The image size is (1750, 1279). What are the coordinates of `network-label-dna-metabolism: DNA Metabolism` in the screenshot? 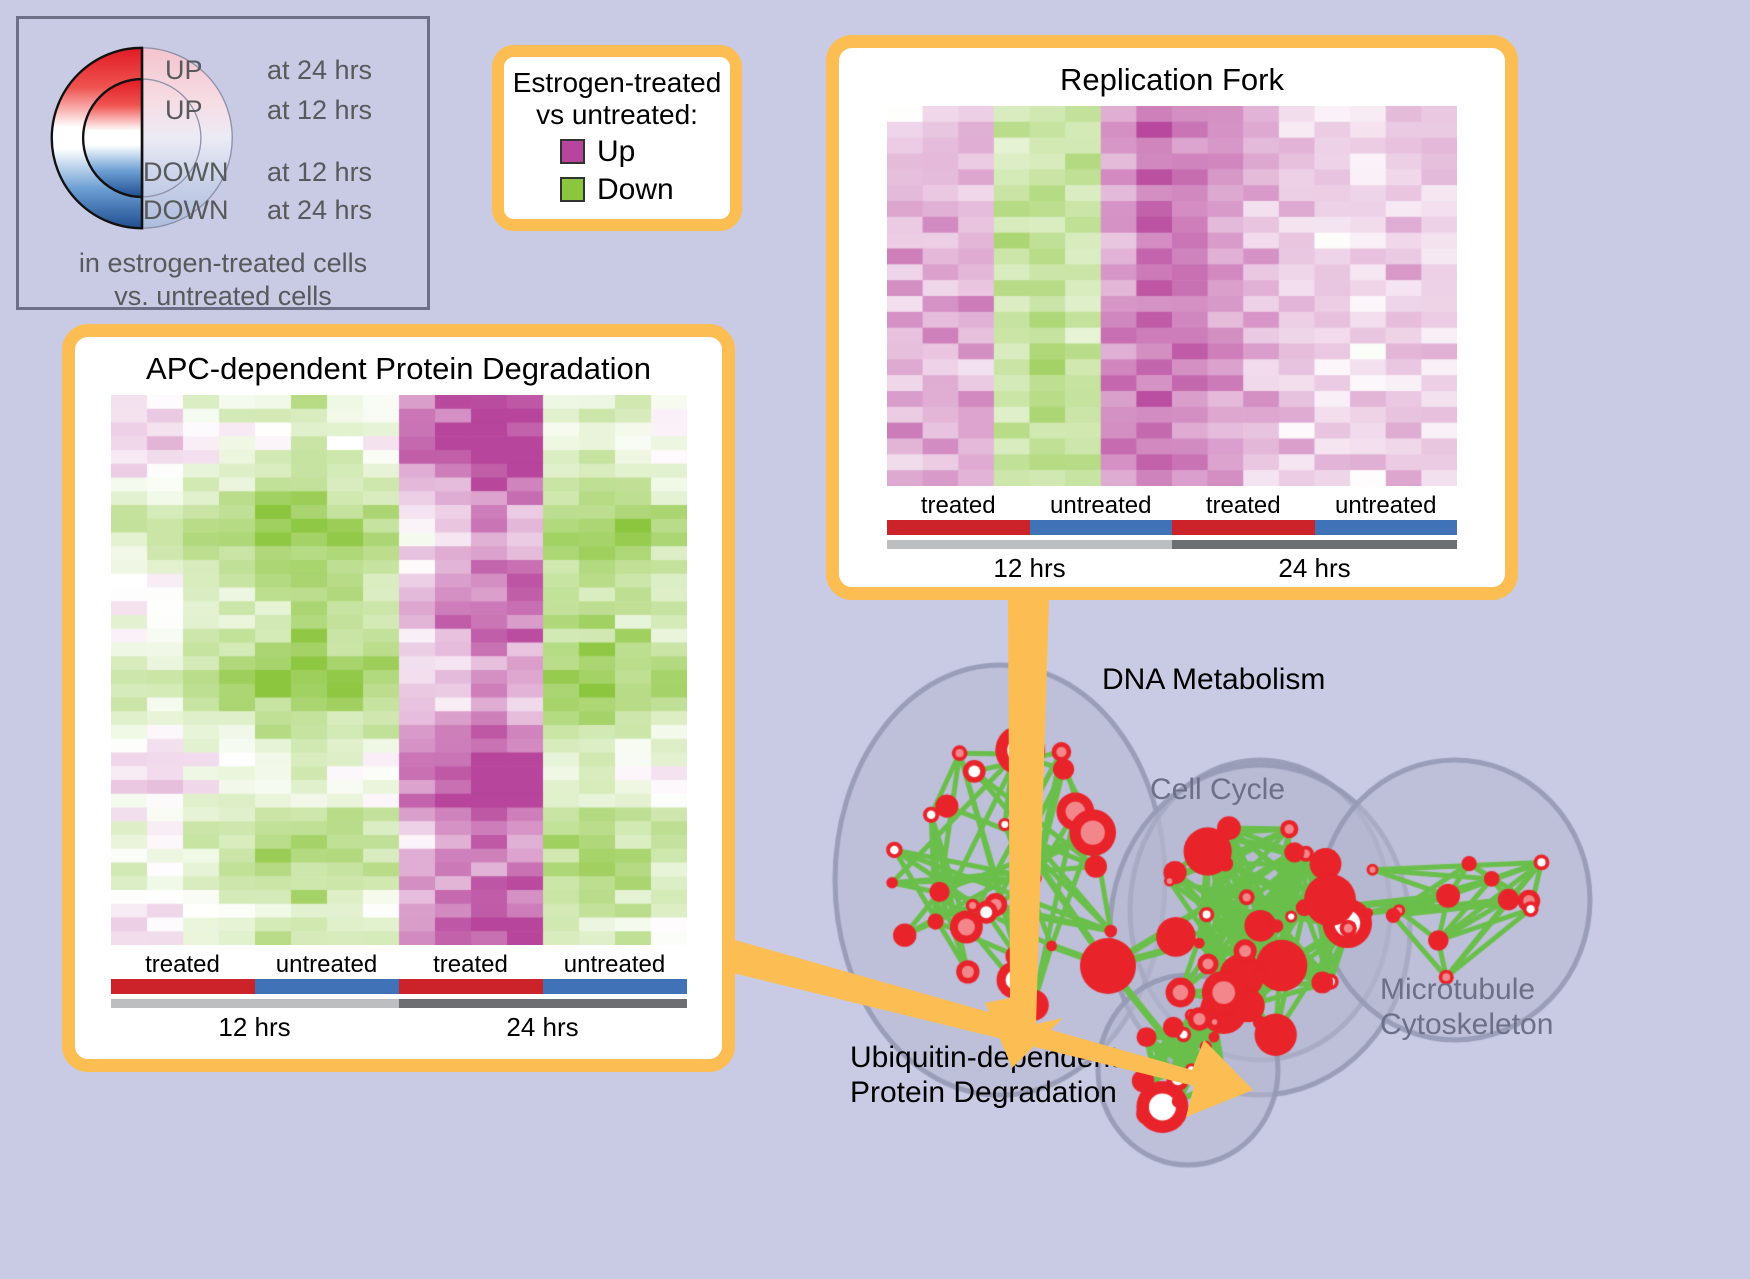 It's located at (1214, 679).